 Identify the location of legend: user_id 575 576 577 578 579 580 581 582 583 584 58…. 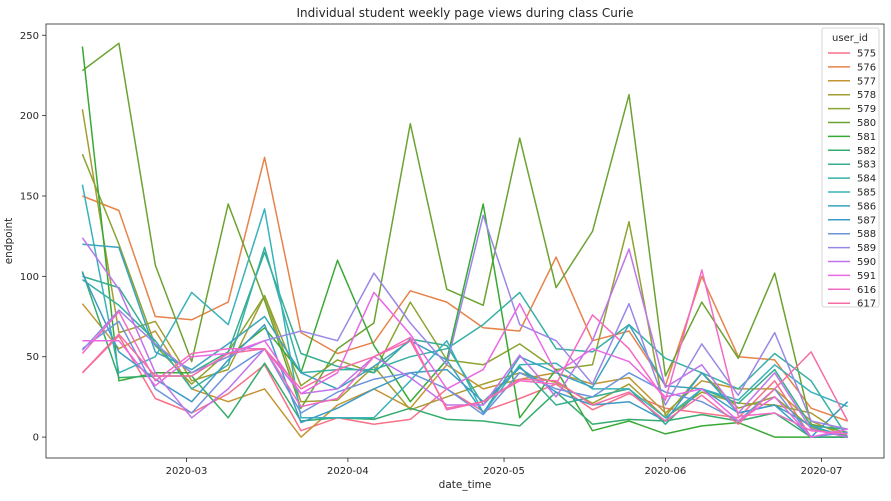
(850, 168).